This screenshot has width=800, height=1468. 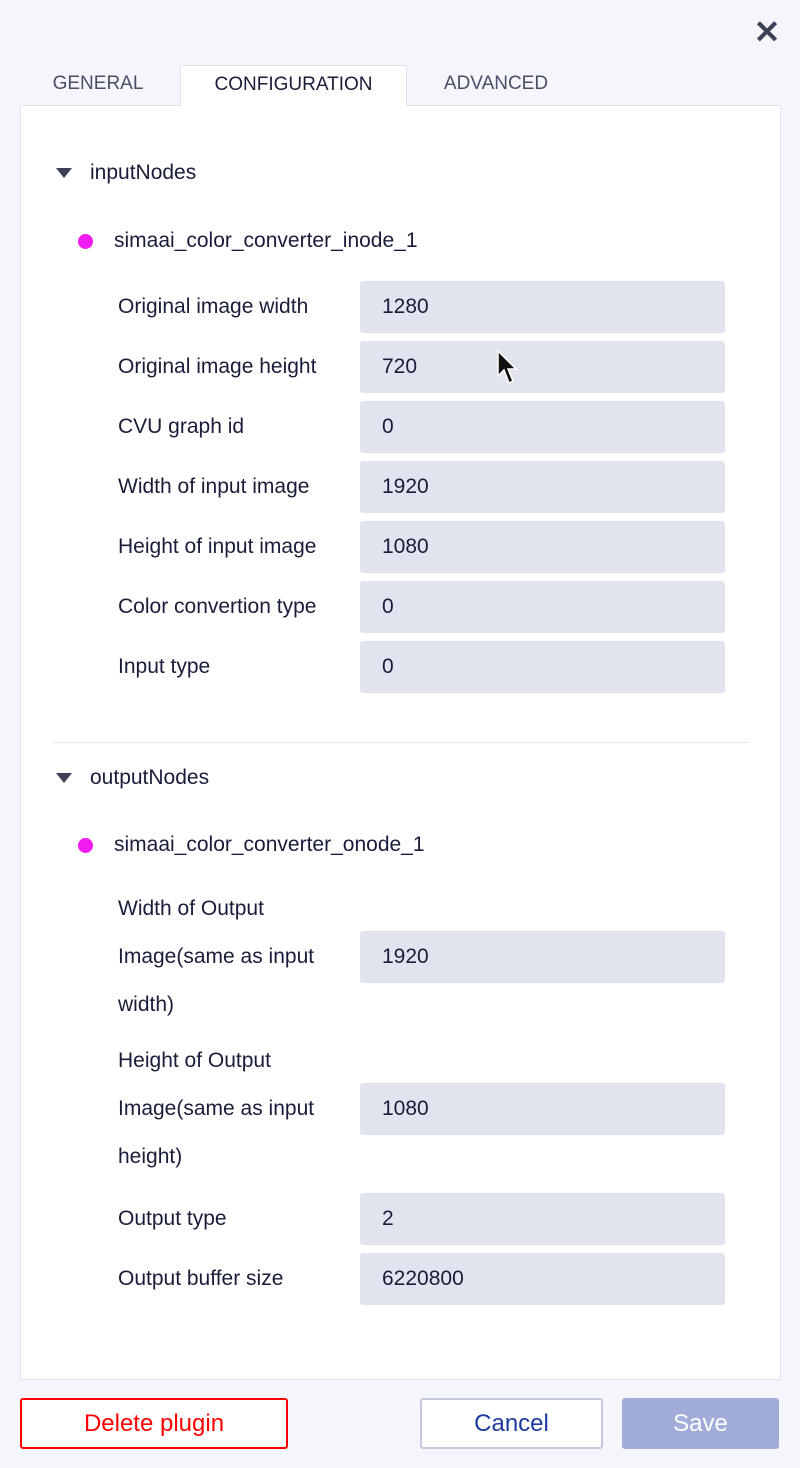 I want to click on field-row: Width of input image, so click(x=400, y=487).